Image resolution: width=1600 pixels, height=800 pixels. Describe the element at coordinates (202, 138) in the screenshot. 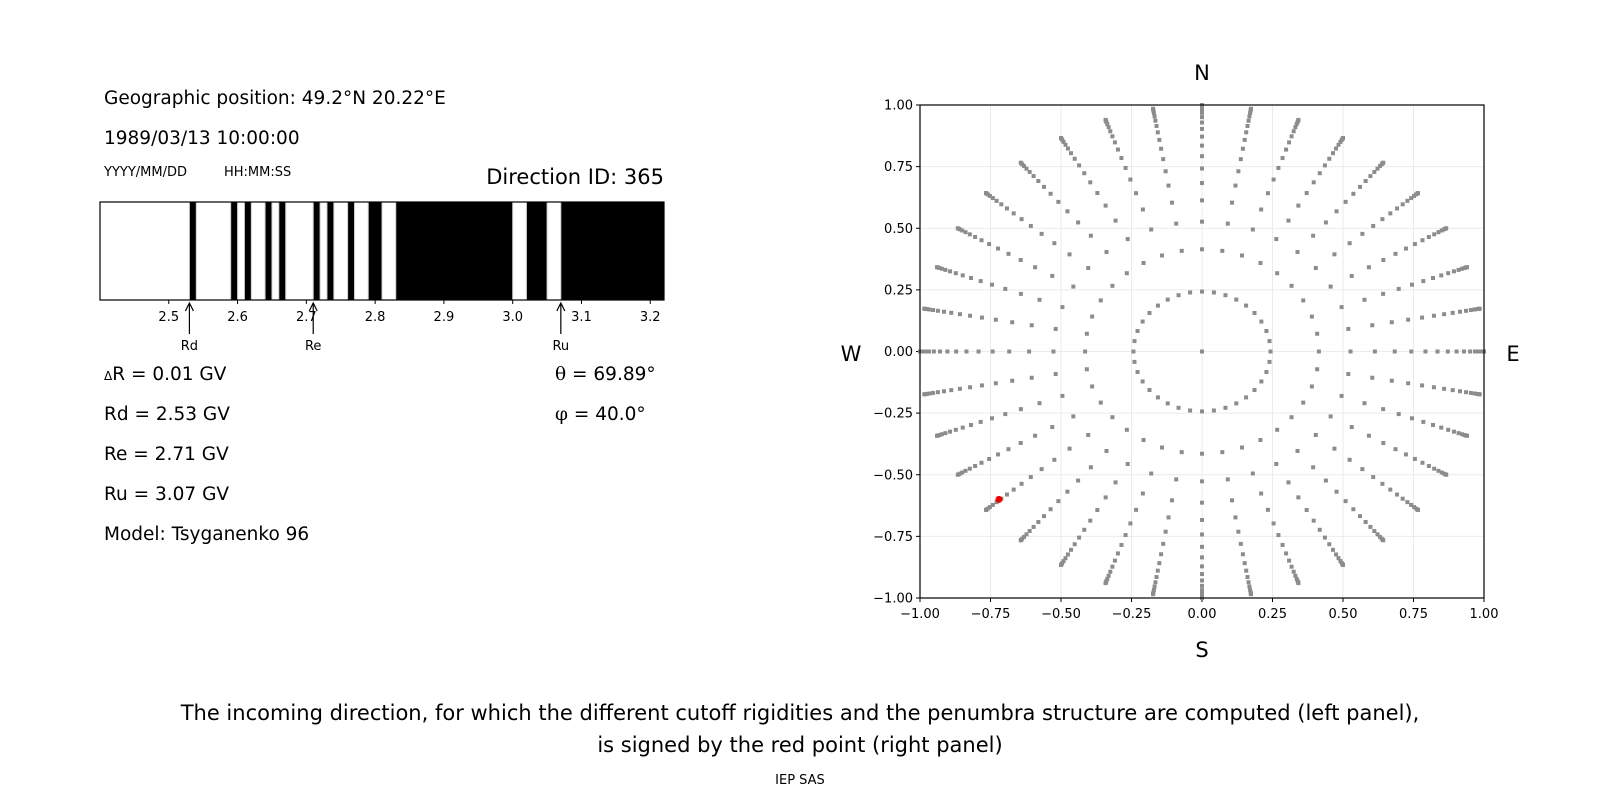

I see `datetime: 1989/03/13 10:00:00` at that location.